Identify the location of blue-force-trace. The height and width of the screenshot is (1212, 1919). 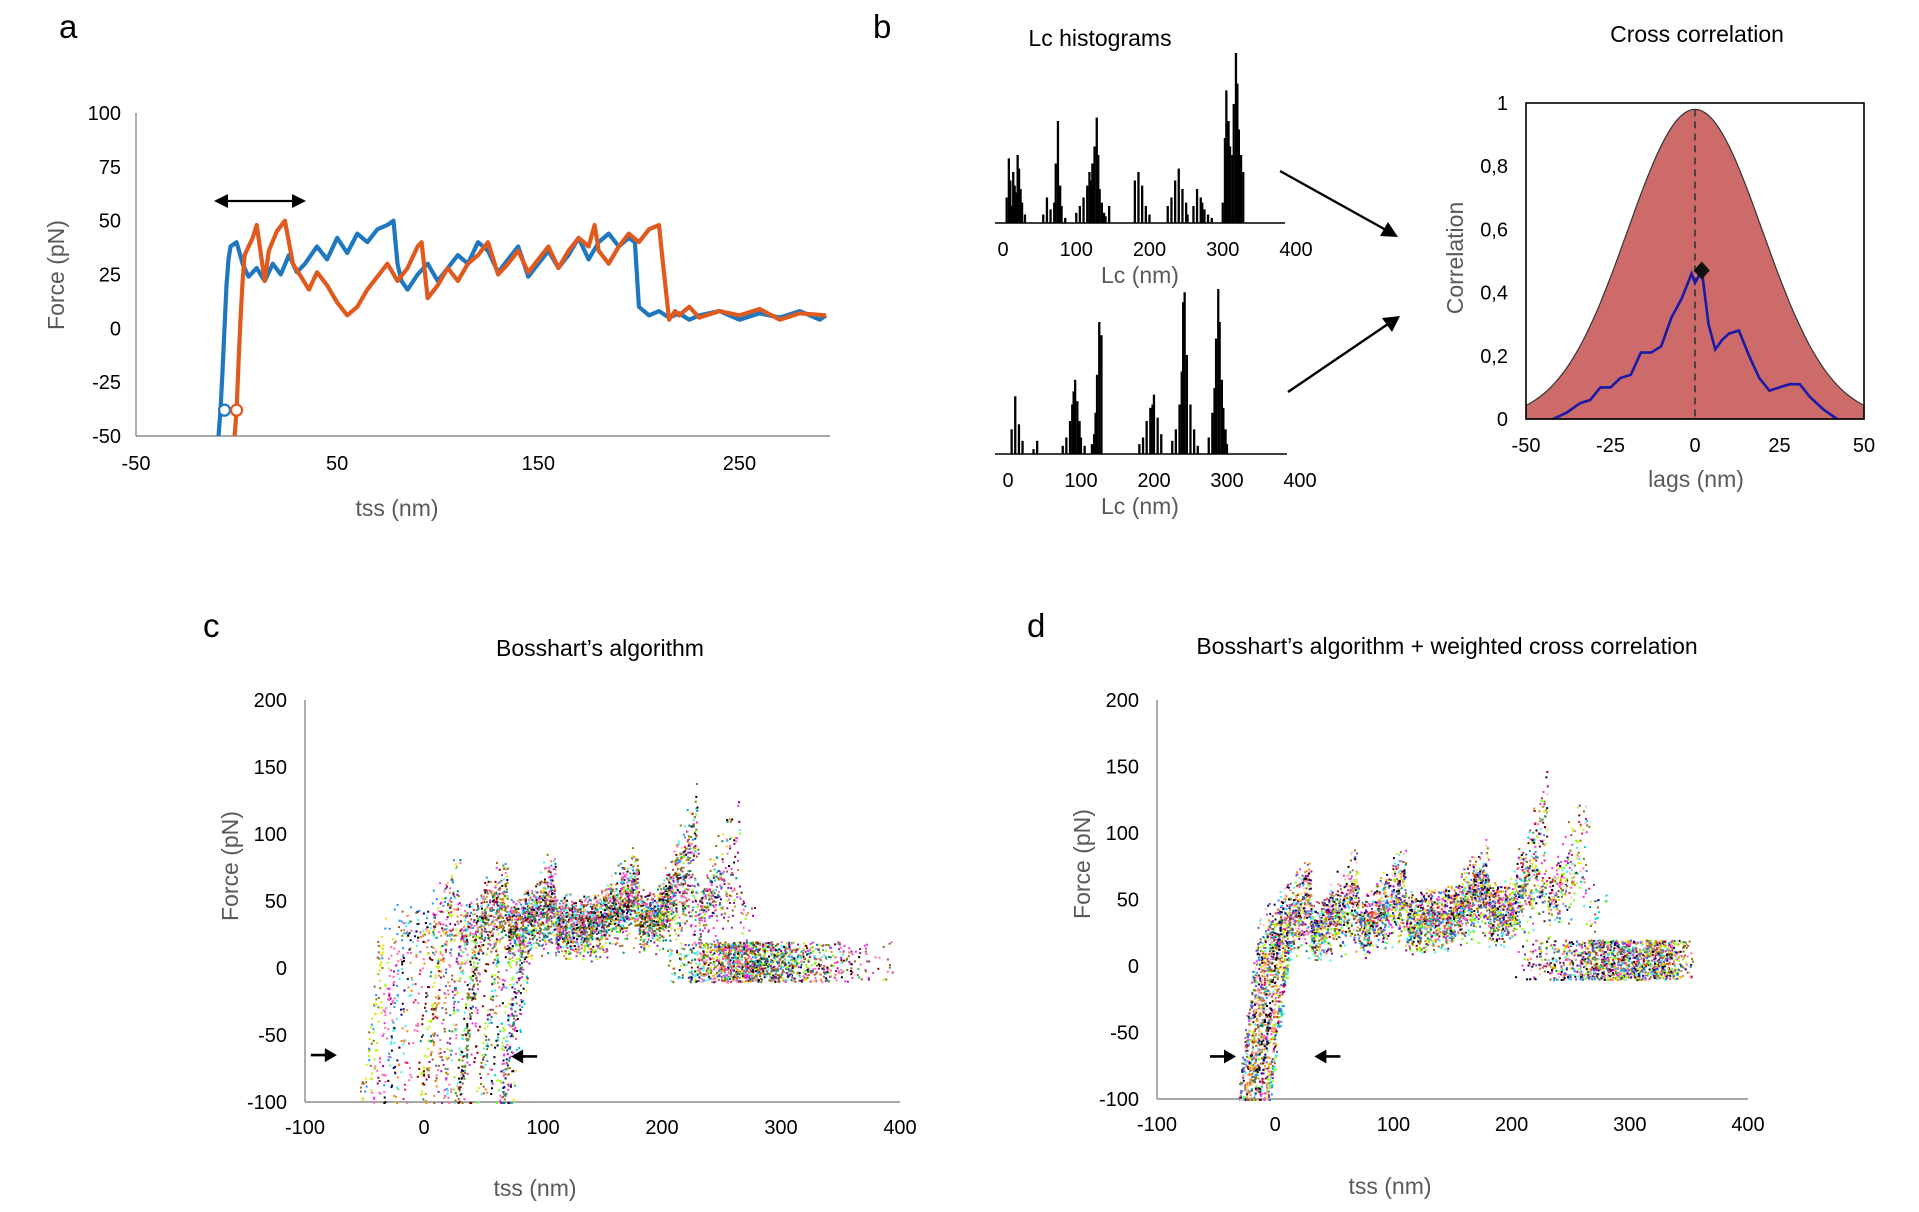
(522, 327).